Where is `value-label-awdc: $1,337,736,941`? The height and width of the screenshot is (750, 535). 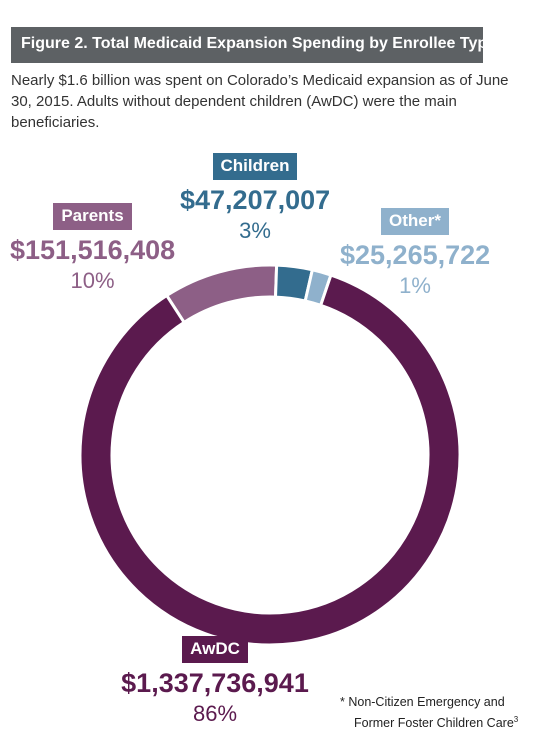 value-label-awdc: $1,337,736,941 is located at coordinates (215, 683).